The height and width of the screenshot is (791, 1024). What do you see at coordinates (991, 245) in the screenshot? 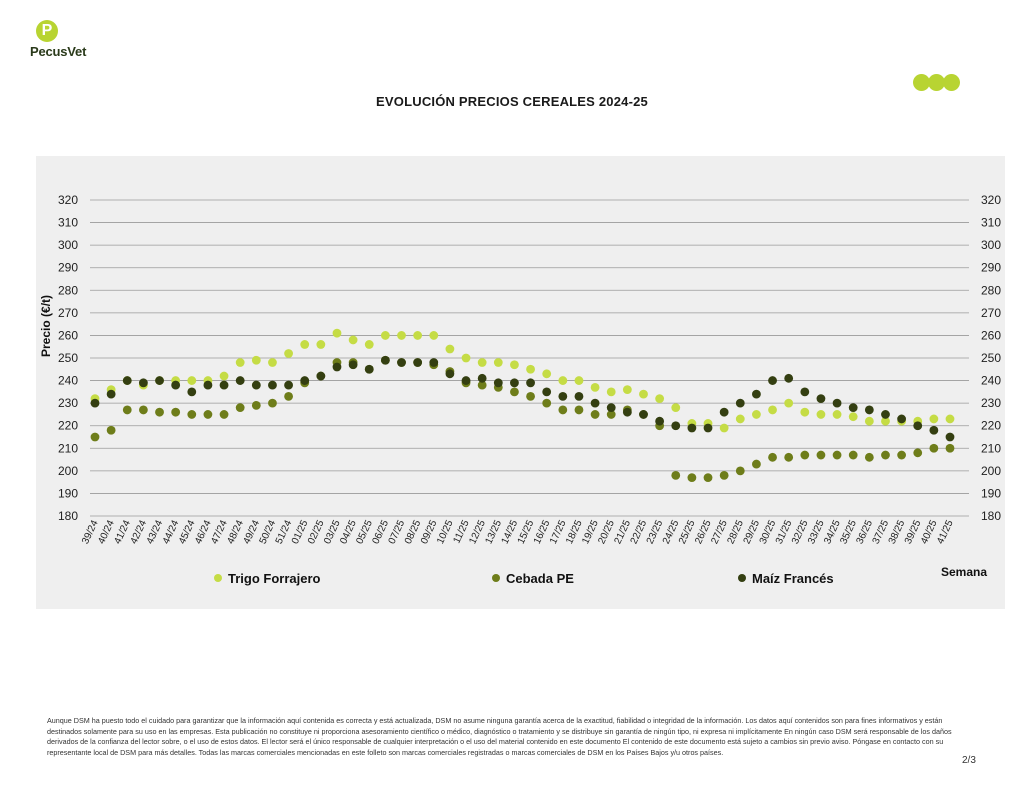
I see `y-tick-label-right: 300` at bounding box center [991, 245].